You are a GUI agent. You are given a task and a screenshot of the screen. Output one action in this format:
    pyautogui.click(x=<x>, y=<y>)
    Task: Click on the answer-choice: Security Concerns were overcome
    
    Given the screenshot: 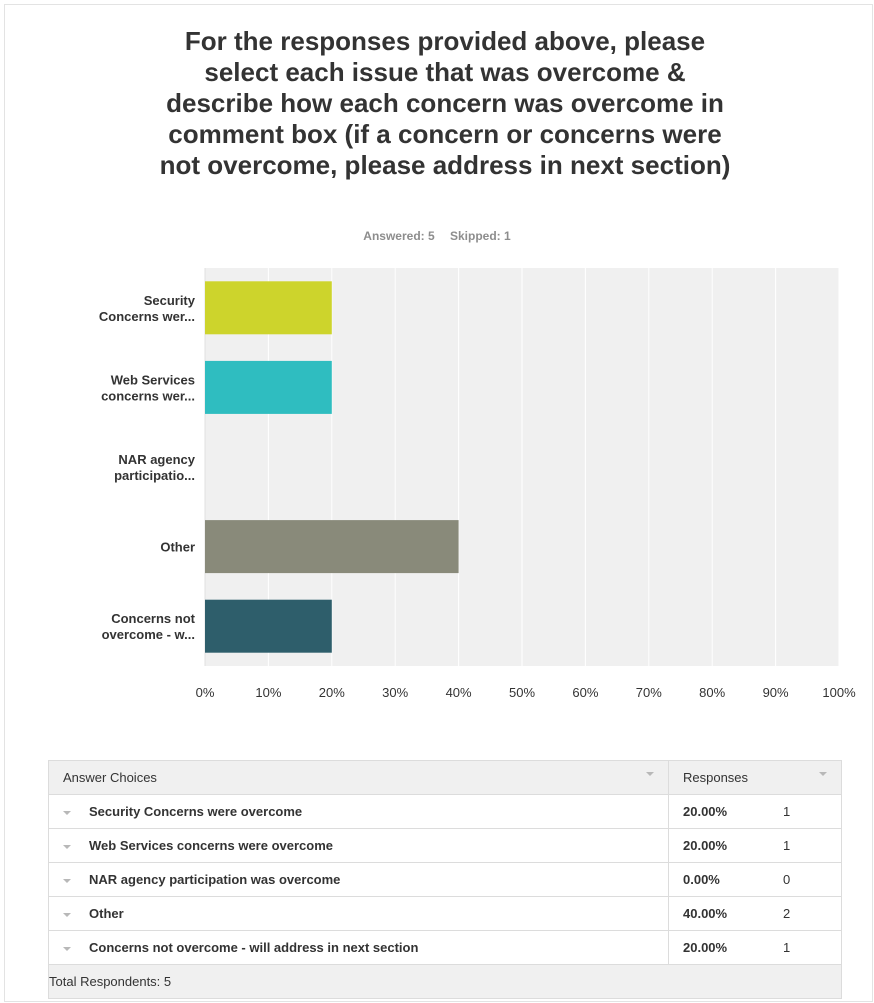 What is the action you would take?
    pyautogui.click(x=358, y=811)
    